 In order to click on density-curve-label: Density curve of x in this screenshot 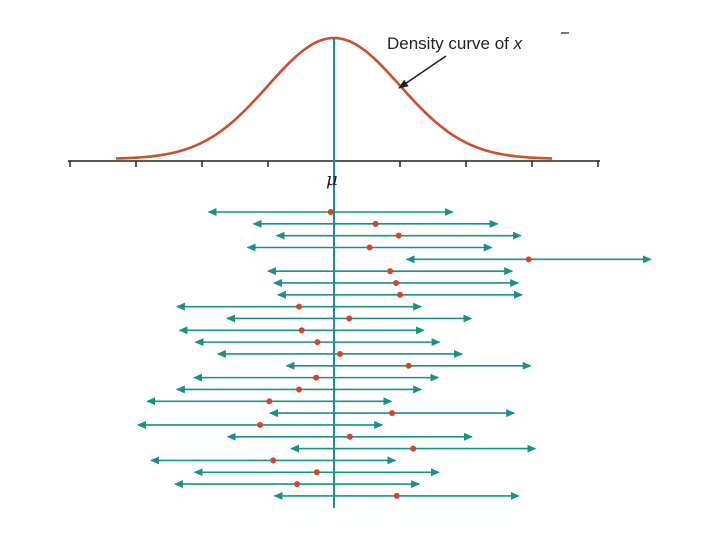, I will do `click(455, 43)`.